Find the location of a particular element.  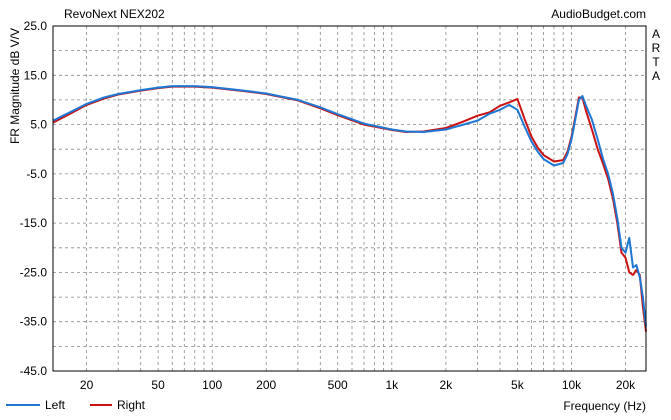

y-tick-label: -35.0 is located at coordinates (34, 322).